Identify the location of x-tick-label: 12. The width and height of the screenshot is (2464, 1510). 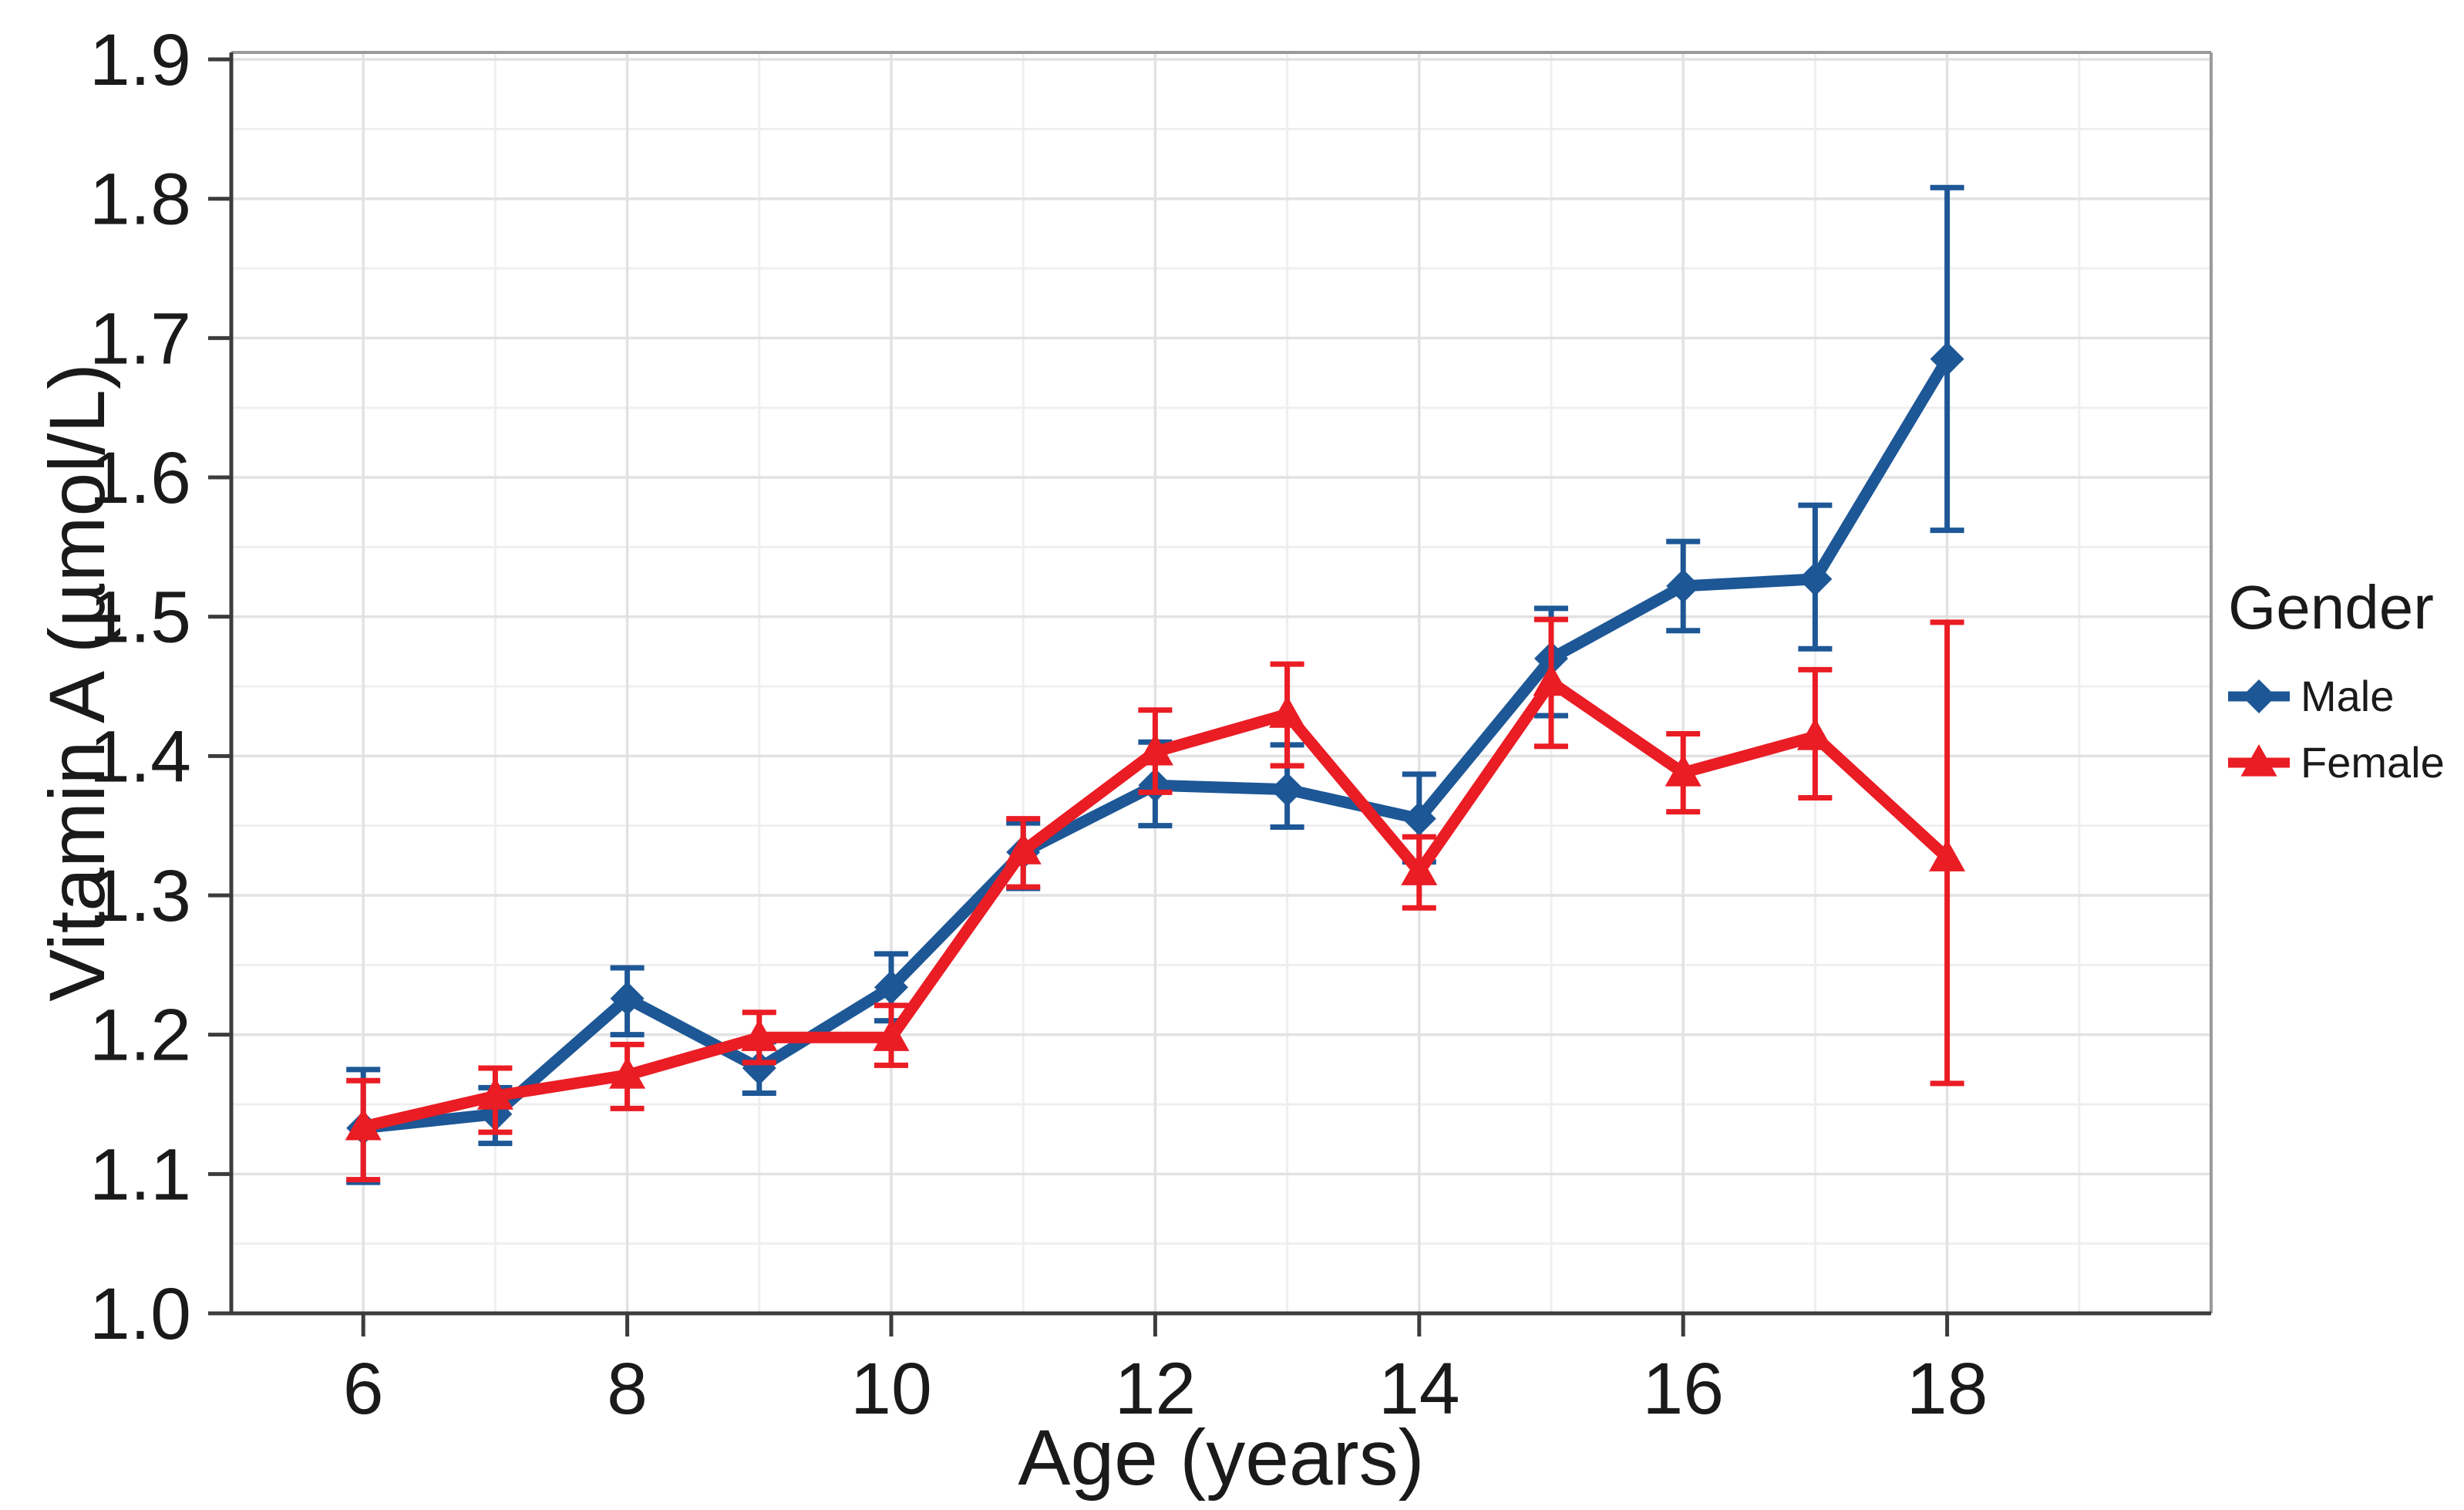
(1156, 1389).